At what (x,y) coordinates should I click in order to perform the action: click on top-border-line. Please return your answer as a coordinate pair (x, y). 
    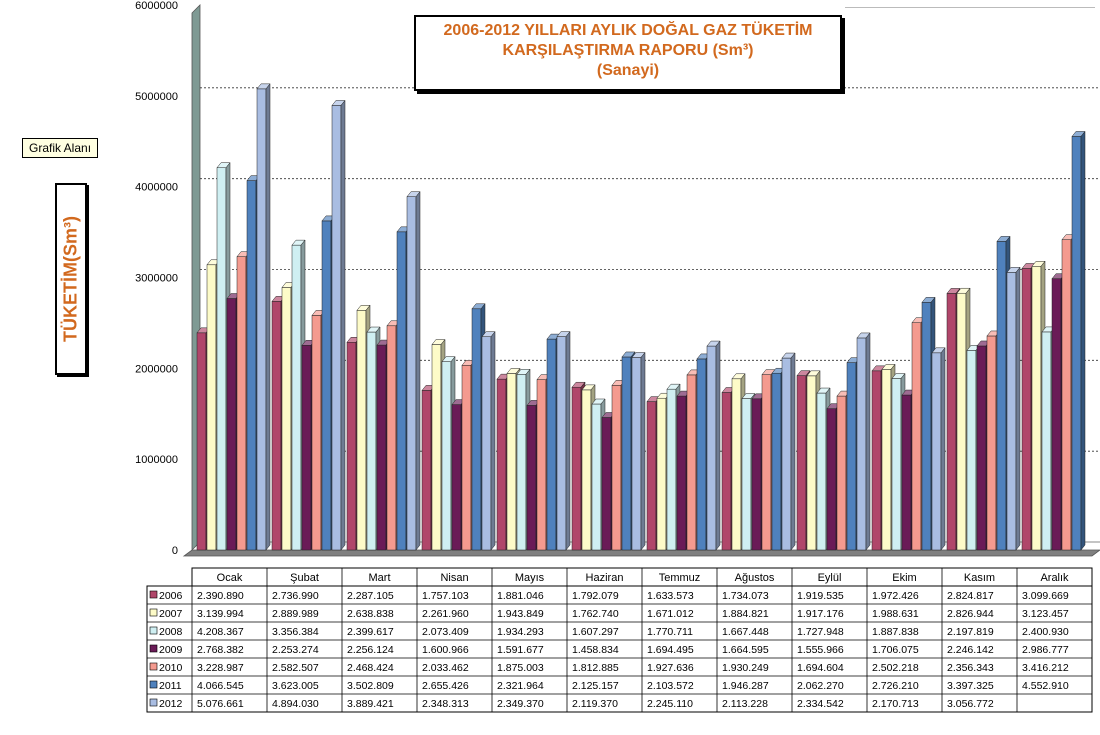
    Looking at the image, I should click on (970, 7).